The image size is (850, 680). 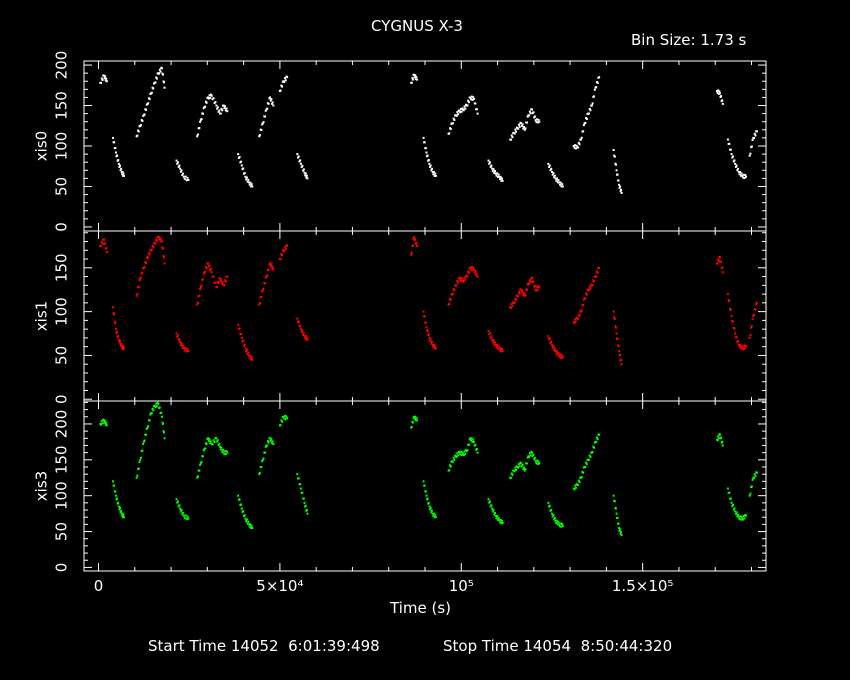 What do you see at coordinates (62, 146) in the screenshot?
I see `y-tick-label-xis0: 100` at bounding box center [62, 146].